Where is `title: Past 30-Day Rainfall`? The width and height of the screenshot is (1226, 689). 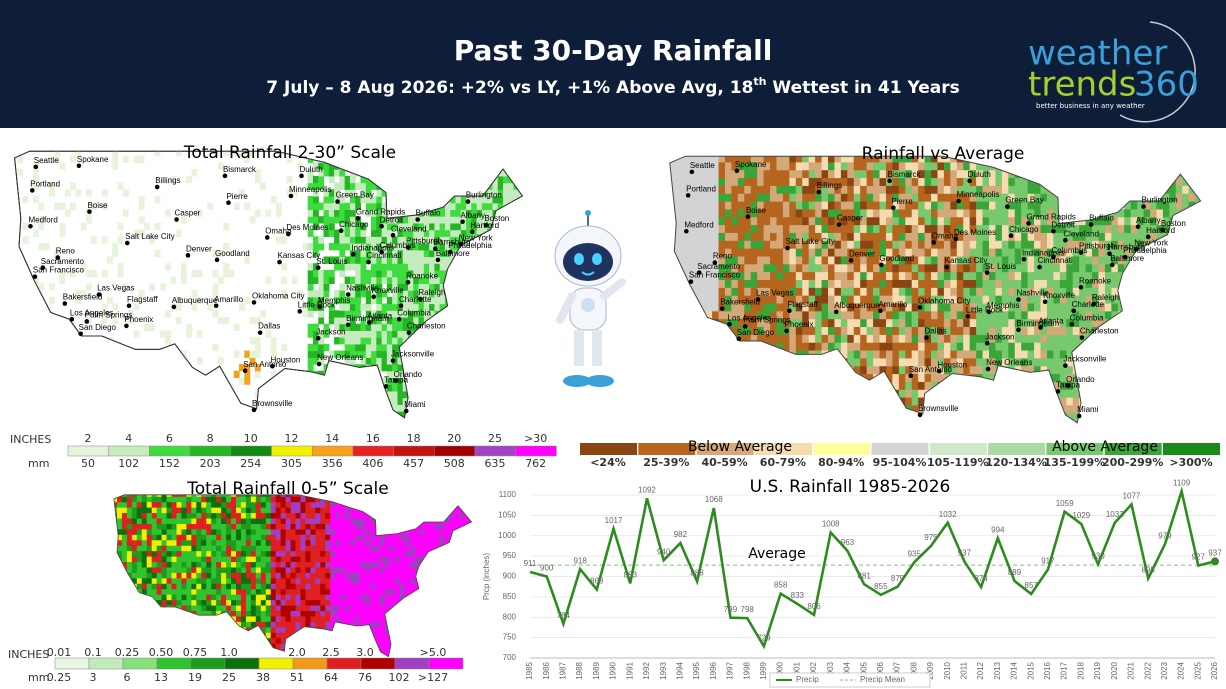
title: Past 30-Day Rainfall is located at coordinates (613, 50).